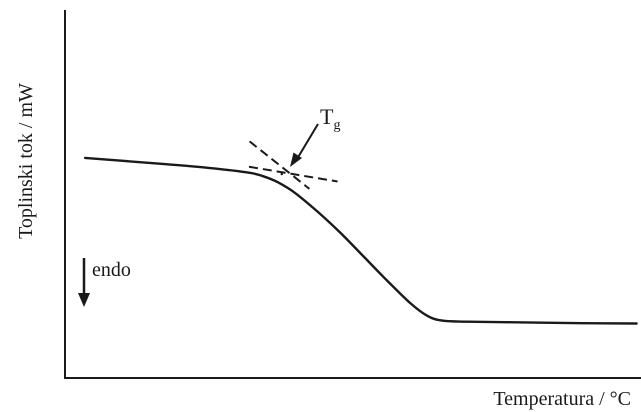 The width and height of the screenshot is (641, 412). Describe the element at coordinates (307, 141) in the screenshot. I see `tg-arrow-shaft` at that location.